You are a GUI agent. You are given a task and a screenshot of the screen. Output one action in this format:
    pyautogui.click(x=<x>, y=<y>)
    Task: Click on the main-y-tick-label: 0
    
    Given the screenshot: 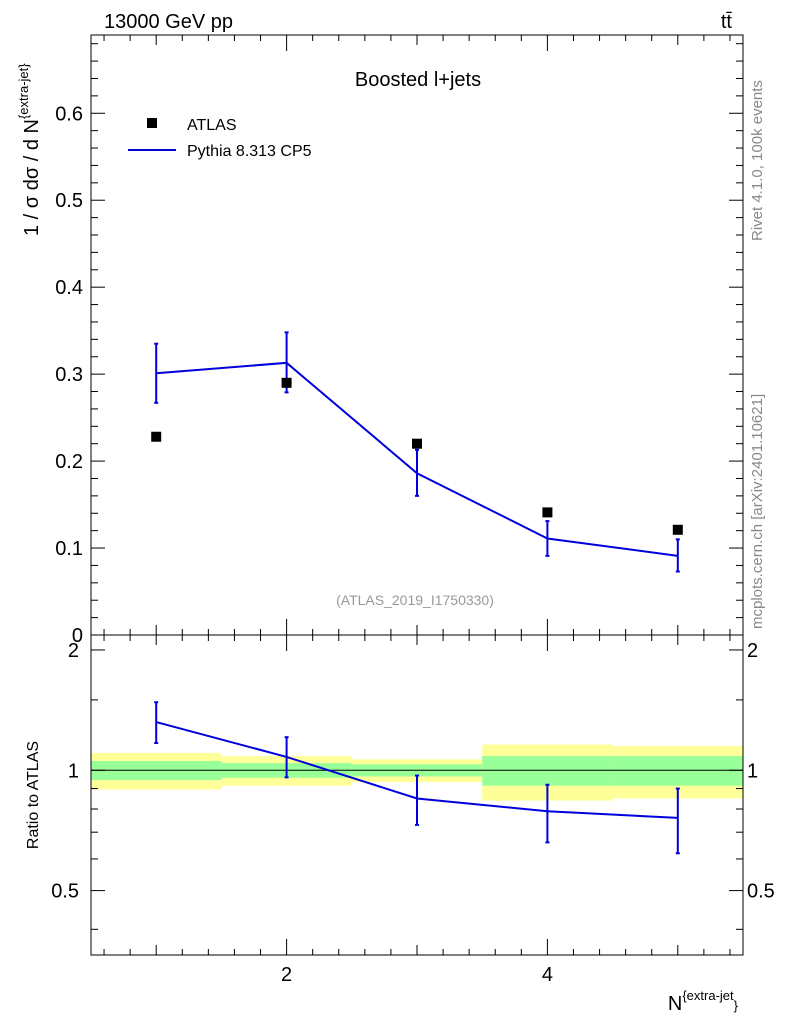 What is the action you would take?
    pyautogui.click(x=77, y=636)
    